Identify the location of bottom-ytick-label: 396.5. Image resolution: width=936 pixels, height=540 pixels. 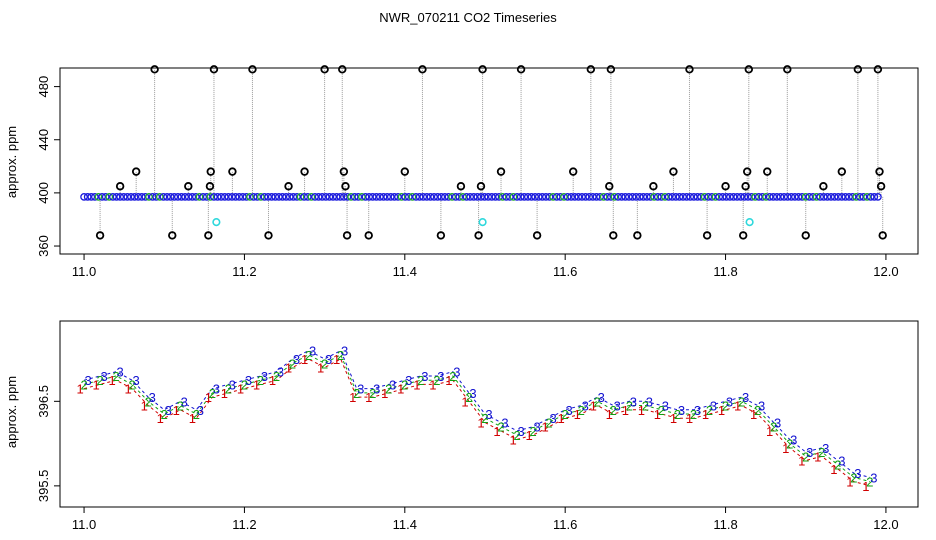
(43, 401).